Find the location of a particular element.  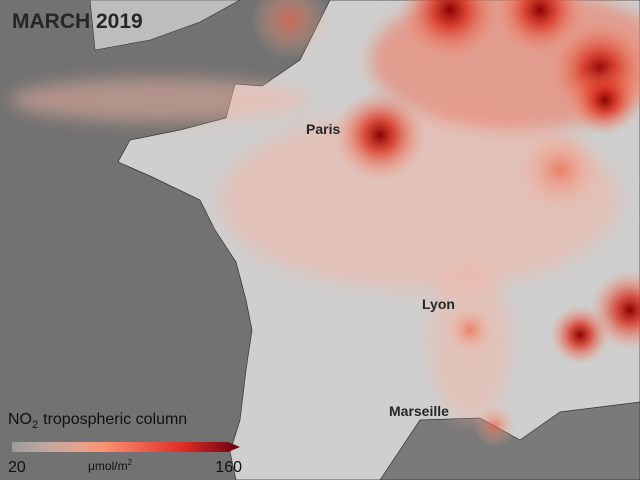

city-label: Paris is located at coordinates (323, 129).